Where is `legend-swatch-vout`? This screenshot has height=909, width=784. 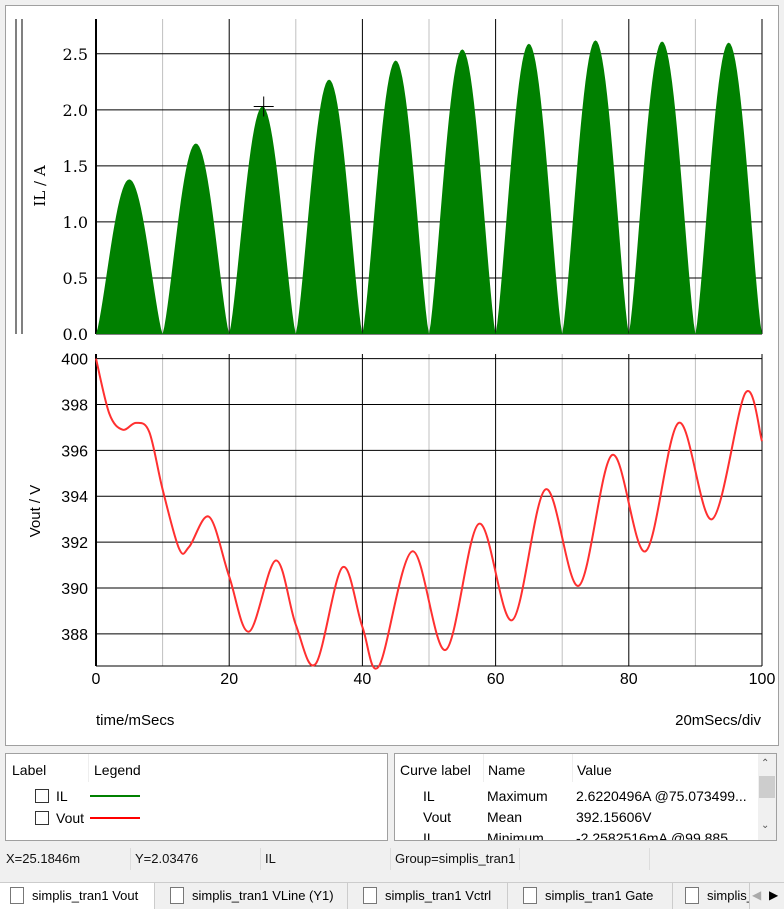
legend-swatch-vout is located at coordinates (115, 818).